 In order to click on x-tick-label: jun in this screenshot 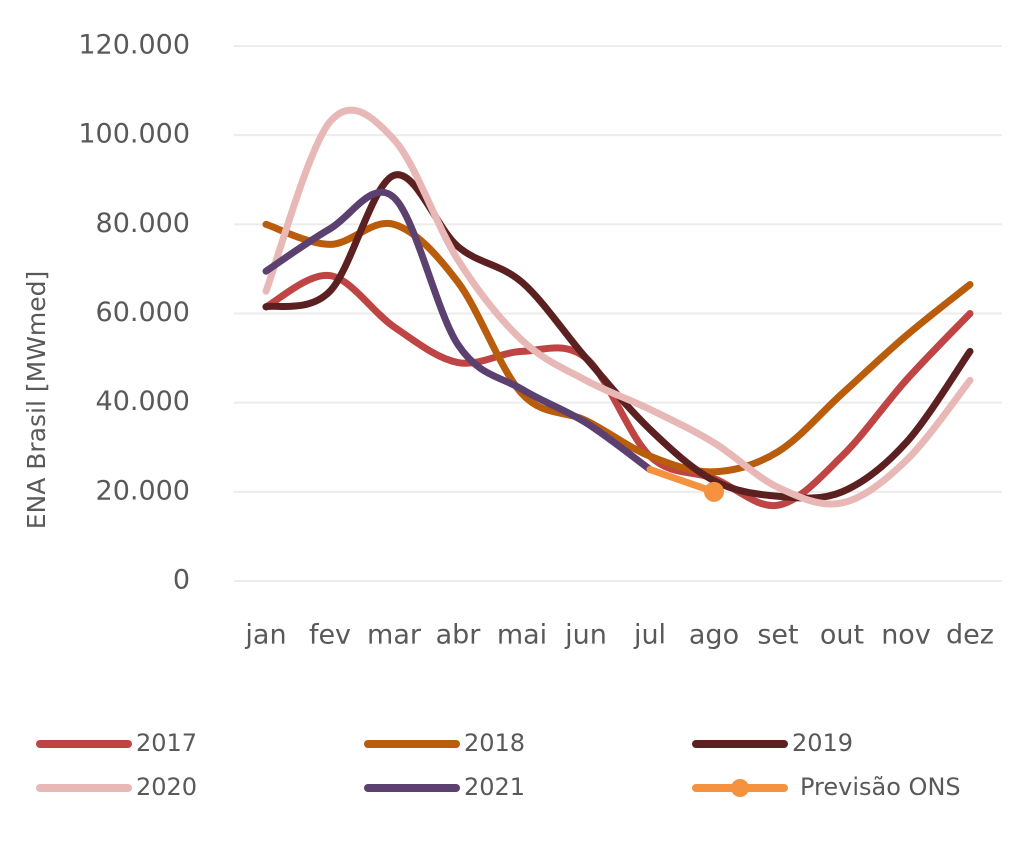, I will do `click(585, 635)`.